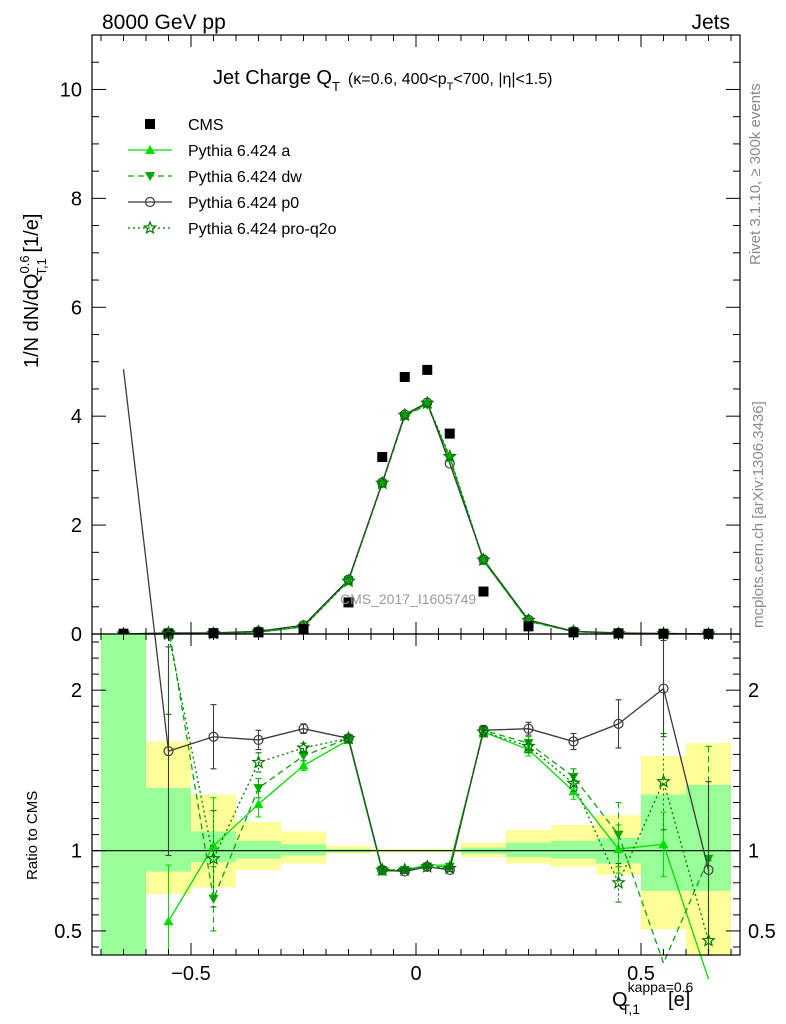 The height and width of the screenshot is (1024, 786). What do you see at coordinates (76, 526) in the screenshot?
I see `y-tick-label-1: 2` at bounding box center [76, 526].